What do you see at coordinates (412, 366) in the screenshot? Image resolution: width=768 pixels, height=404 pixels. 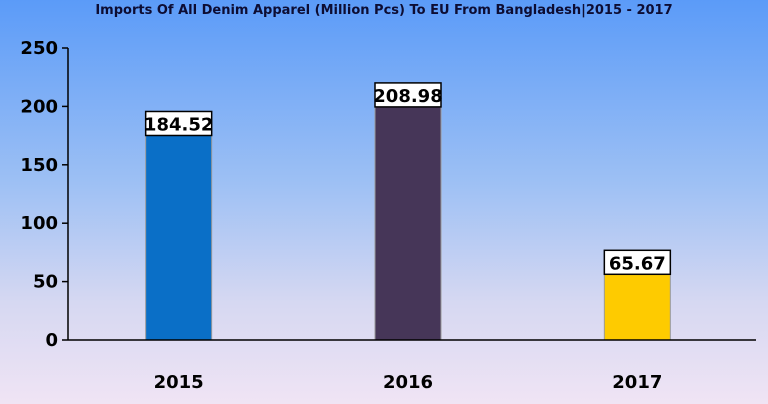 I see `x-axis: 2015 2016 2017` at bounding box center [412, 366].